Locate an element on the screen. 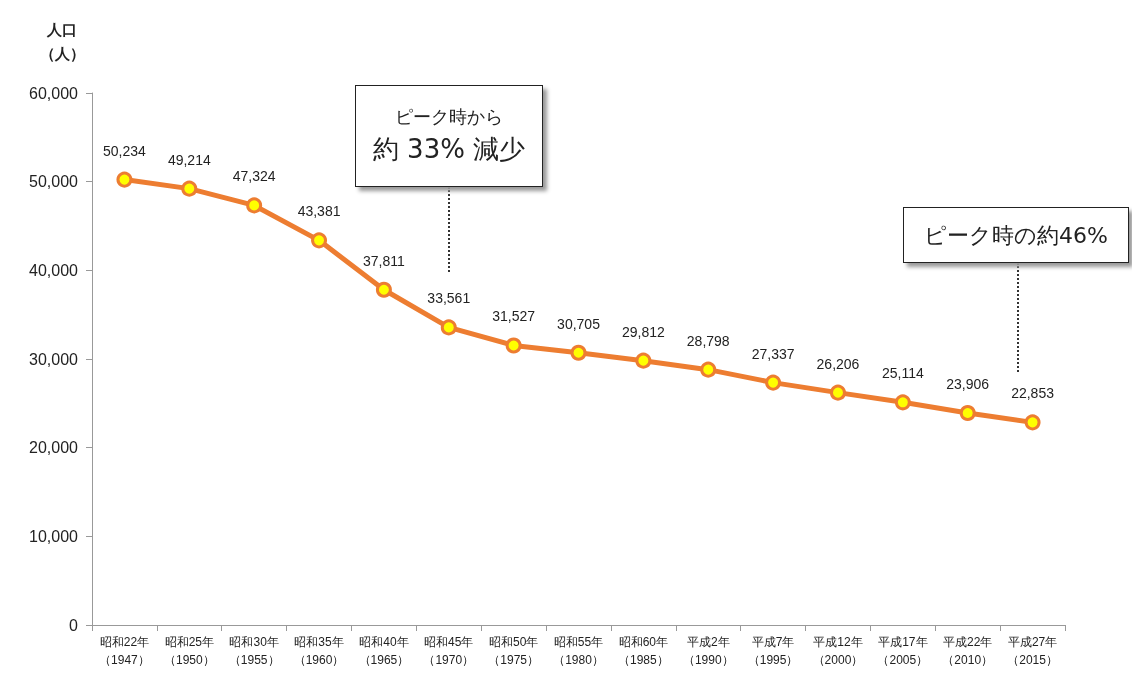 The height and width of the screenshot is (675, 1132). x-tick-label: 昭和40年（1965） is located at coordinates (384, 651).